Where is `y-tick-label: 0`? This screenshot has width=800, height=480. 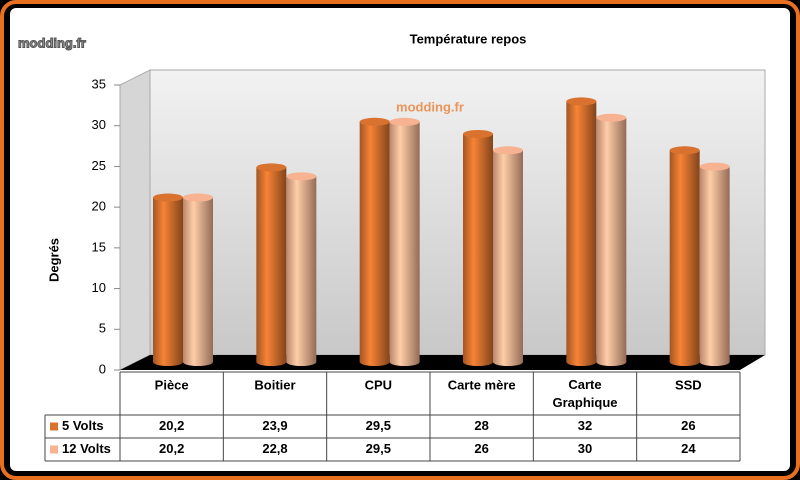 y-tick-label: 0 is located at coordinates (102, 368).